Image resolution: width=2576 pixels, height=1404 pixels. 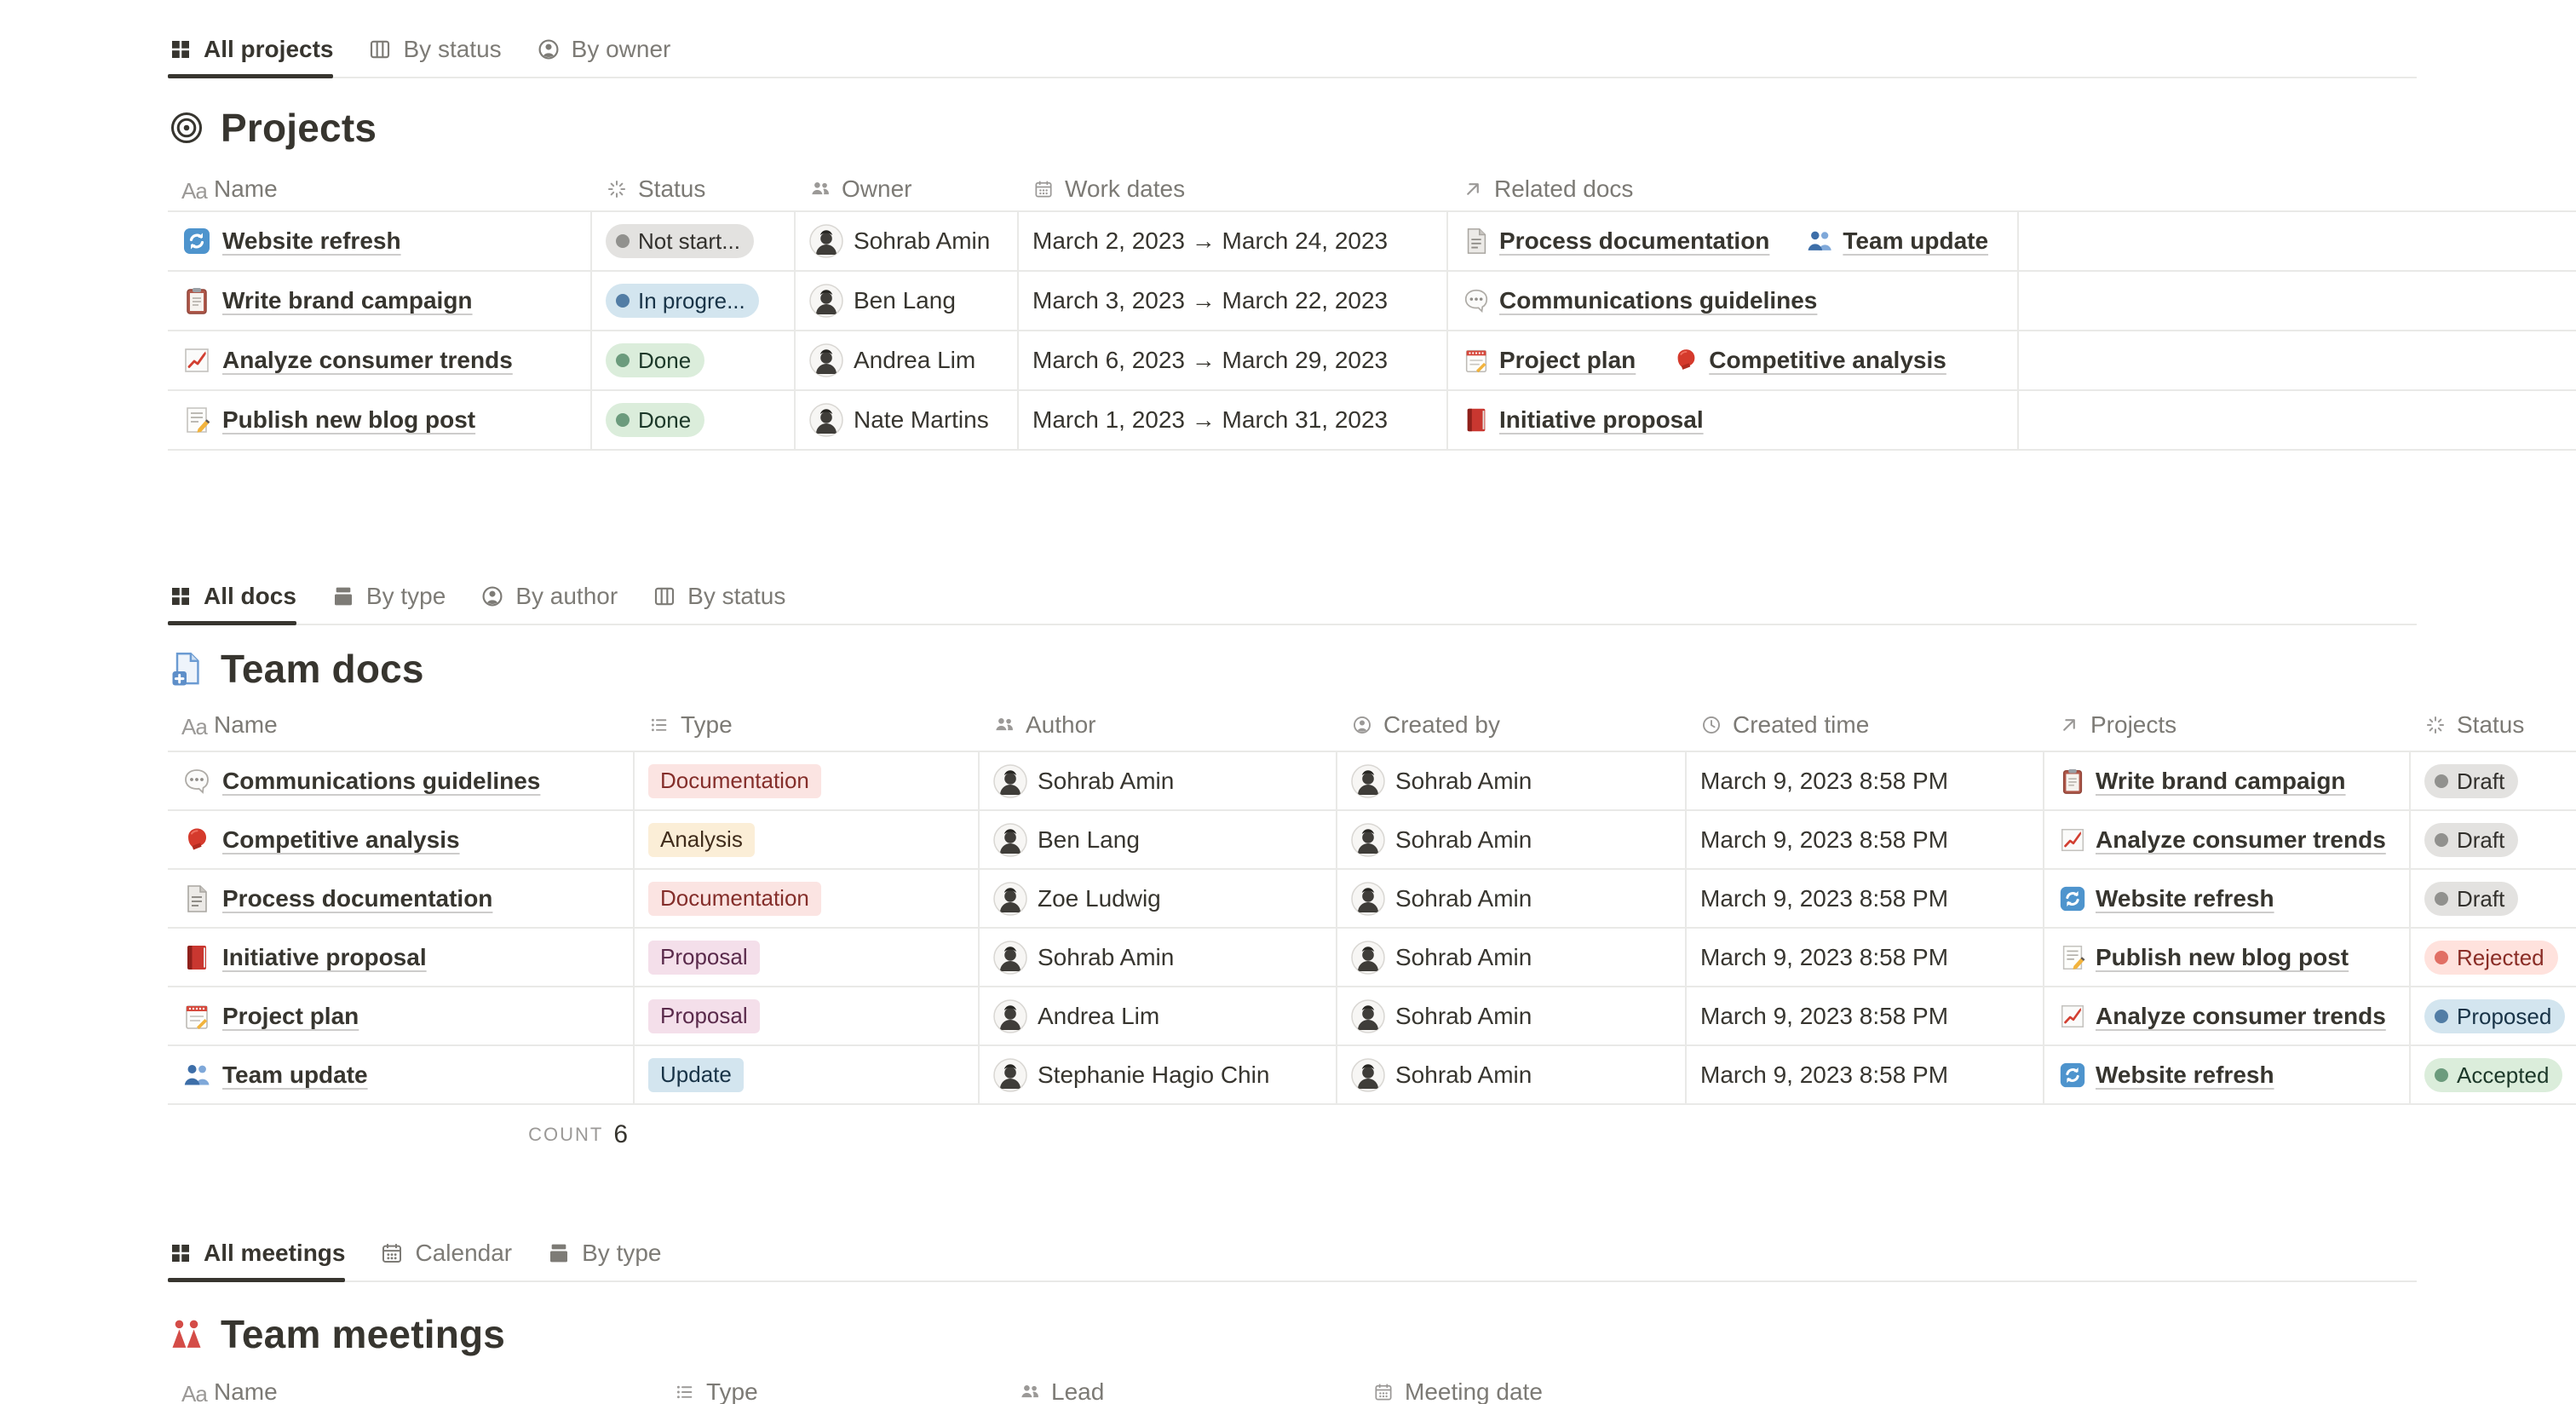 I want to click on author-cell: Andrea Lim, so click(x=1158, y=1015).